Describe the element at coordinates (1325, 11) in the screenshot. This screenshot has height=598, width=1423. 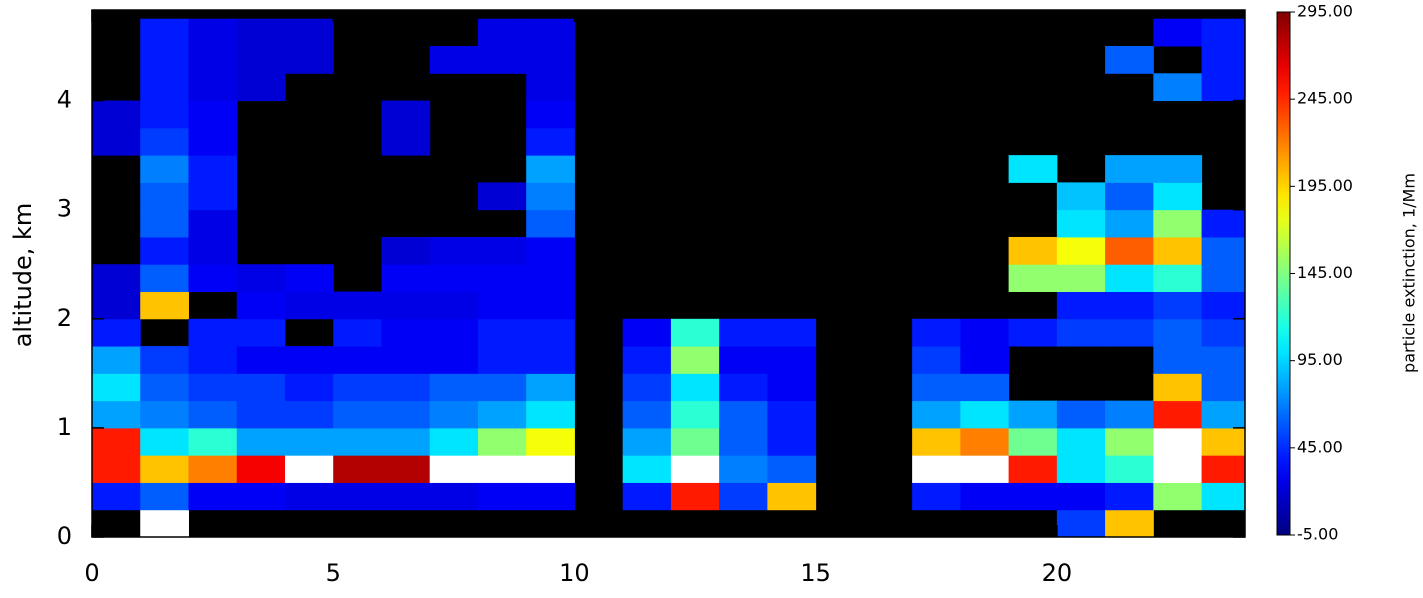
I see `colorbar-tick-label: 295.00` at that location.